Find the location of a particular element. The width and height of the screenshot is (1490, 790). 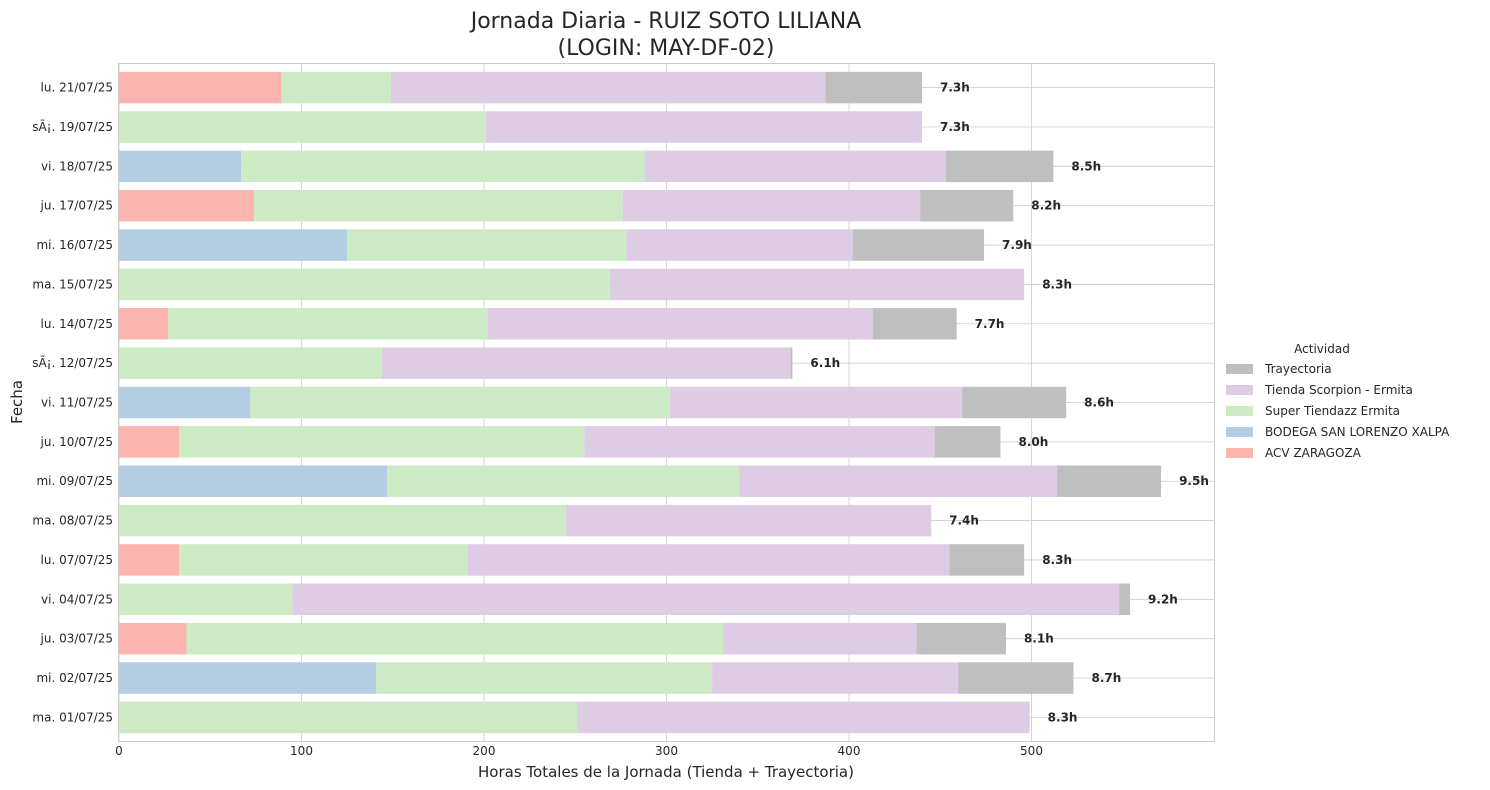

y-tick-label: mi. 16/07/25 is located at coordinates (74, 245).